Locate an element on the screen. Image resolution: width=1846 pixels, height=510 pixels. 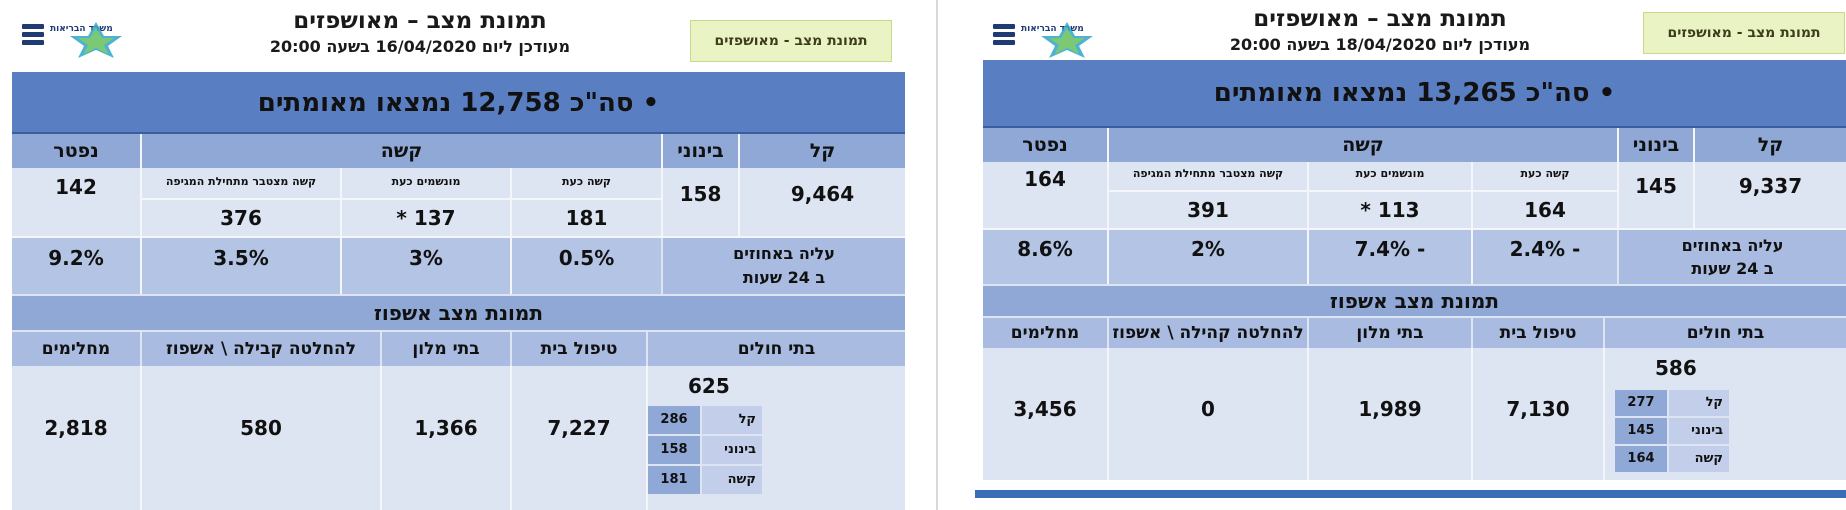
increase-severe-cumulative: 3.5% is located at coordinates (241, 258).